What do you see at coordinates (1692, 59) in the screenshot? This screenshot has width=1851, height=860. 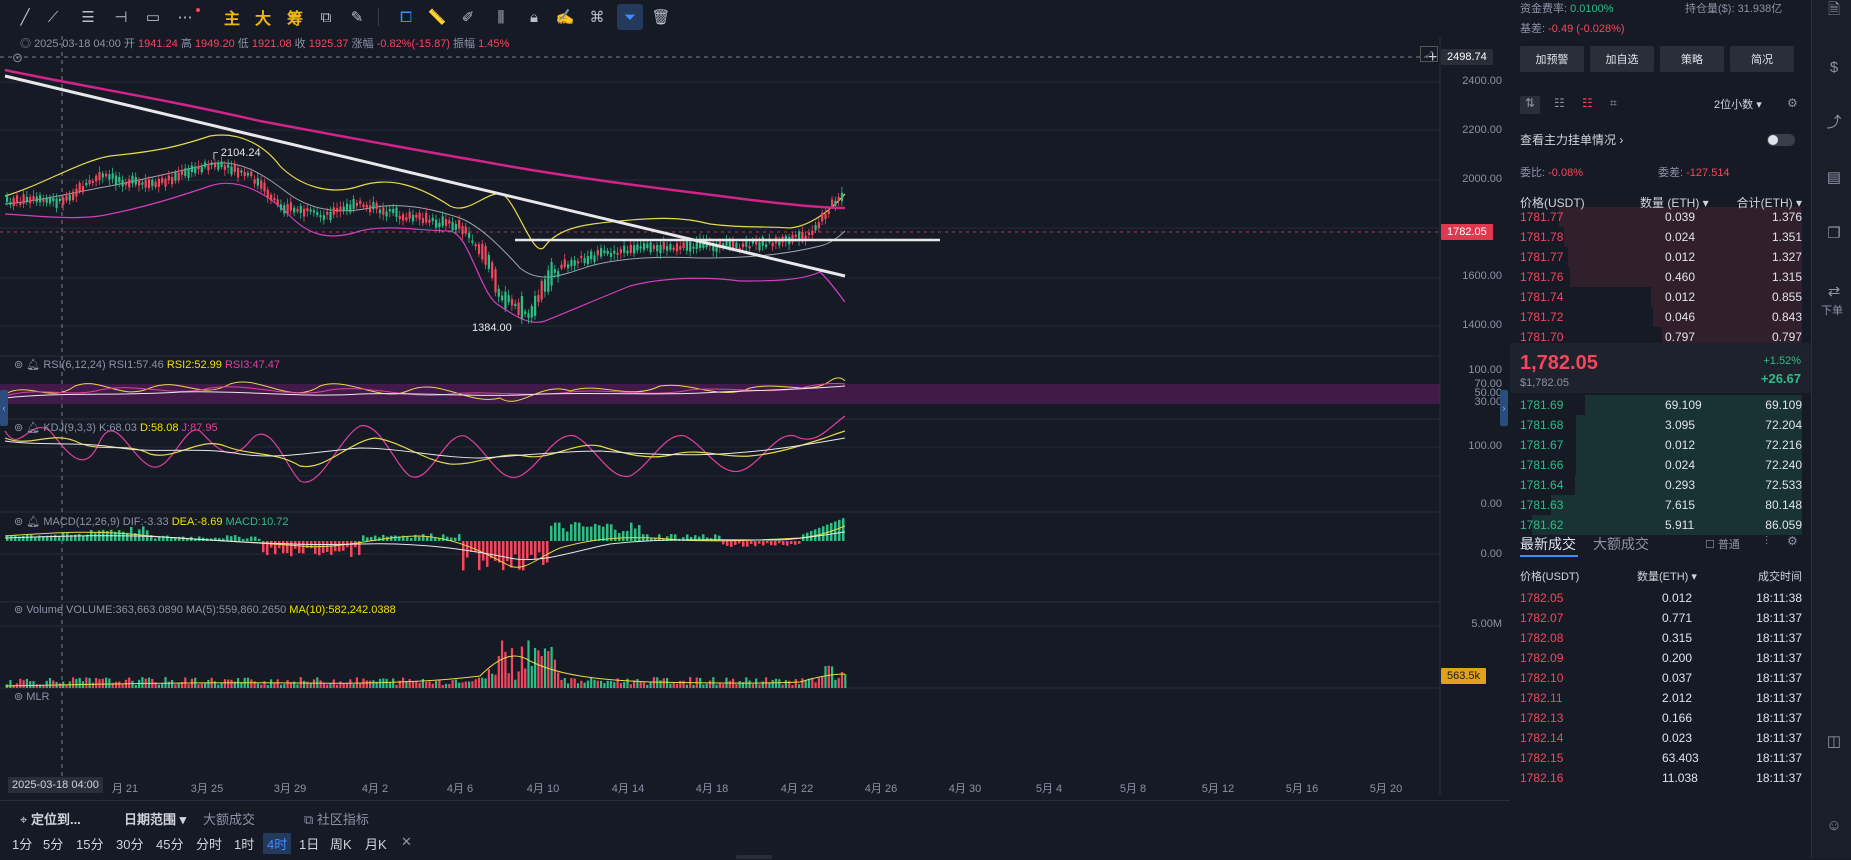 I see `strategy-button: 策略` at bounding box center [1692, 59].